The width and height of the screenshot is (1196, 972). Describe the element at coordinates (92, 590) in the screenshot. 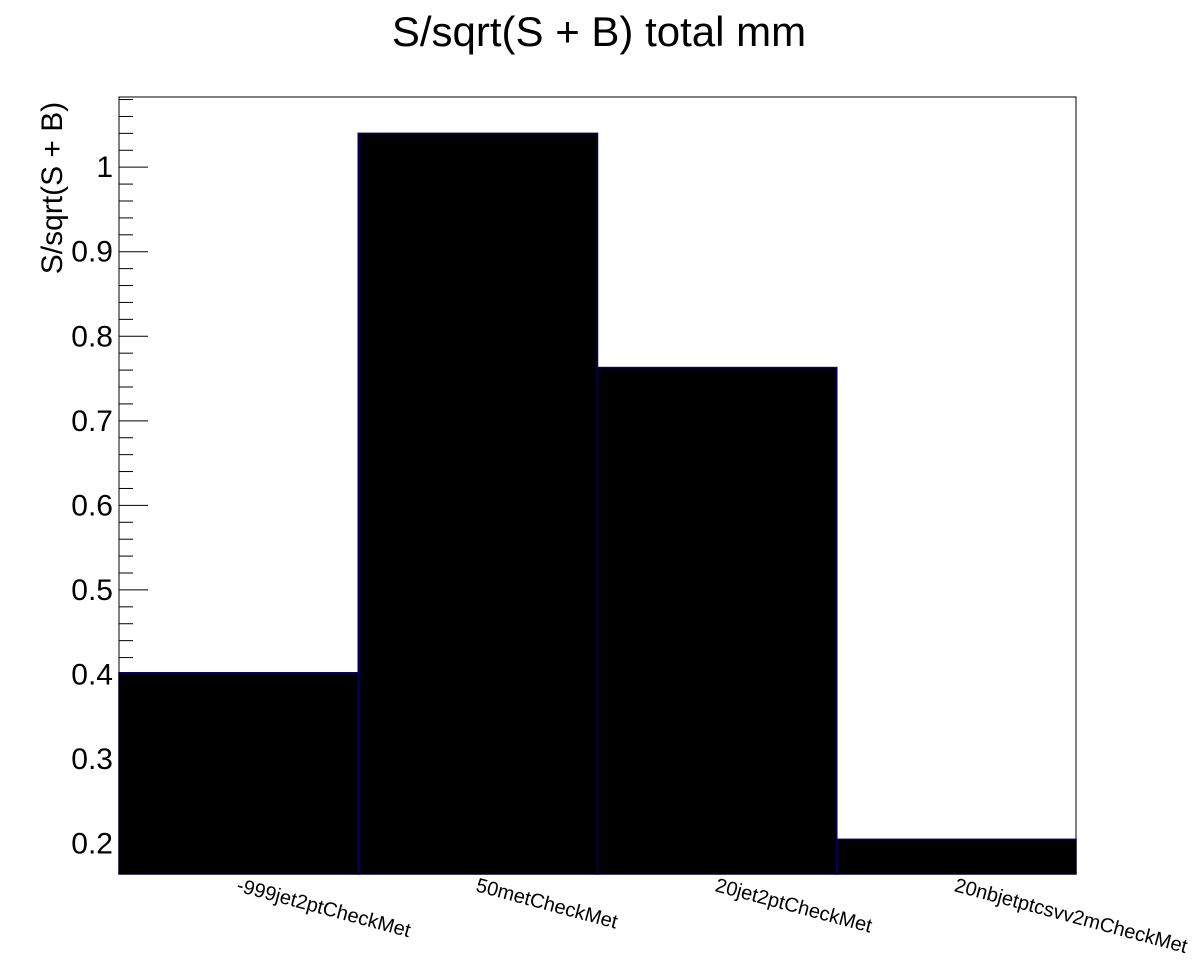

I see `y-tick-label-3: 0.5` at that location.